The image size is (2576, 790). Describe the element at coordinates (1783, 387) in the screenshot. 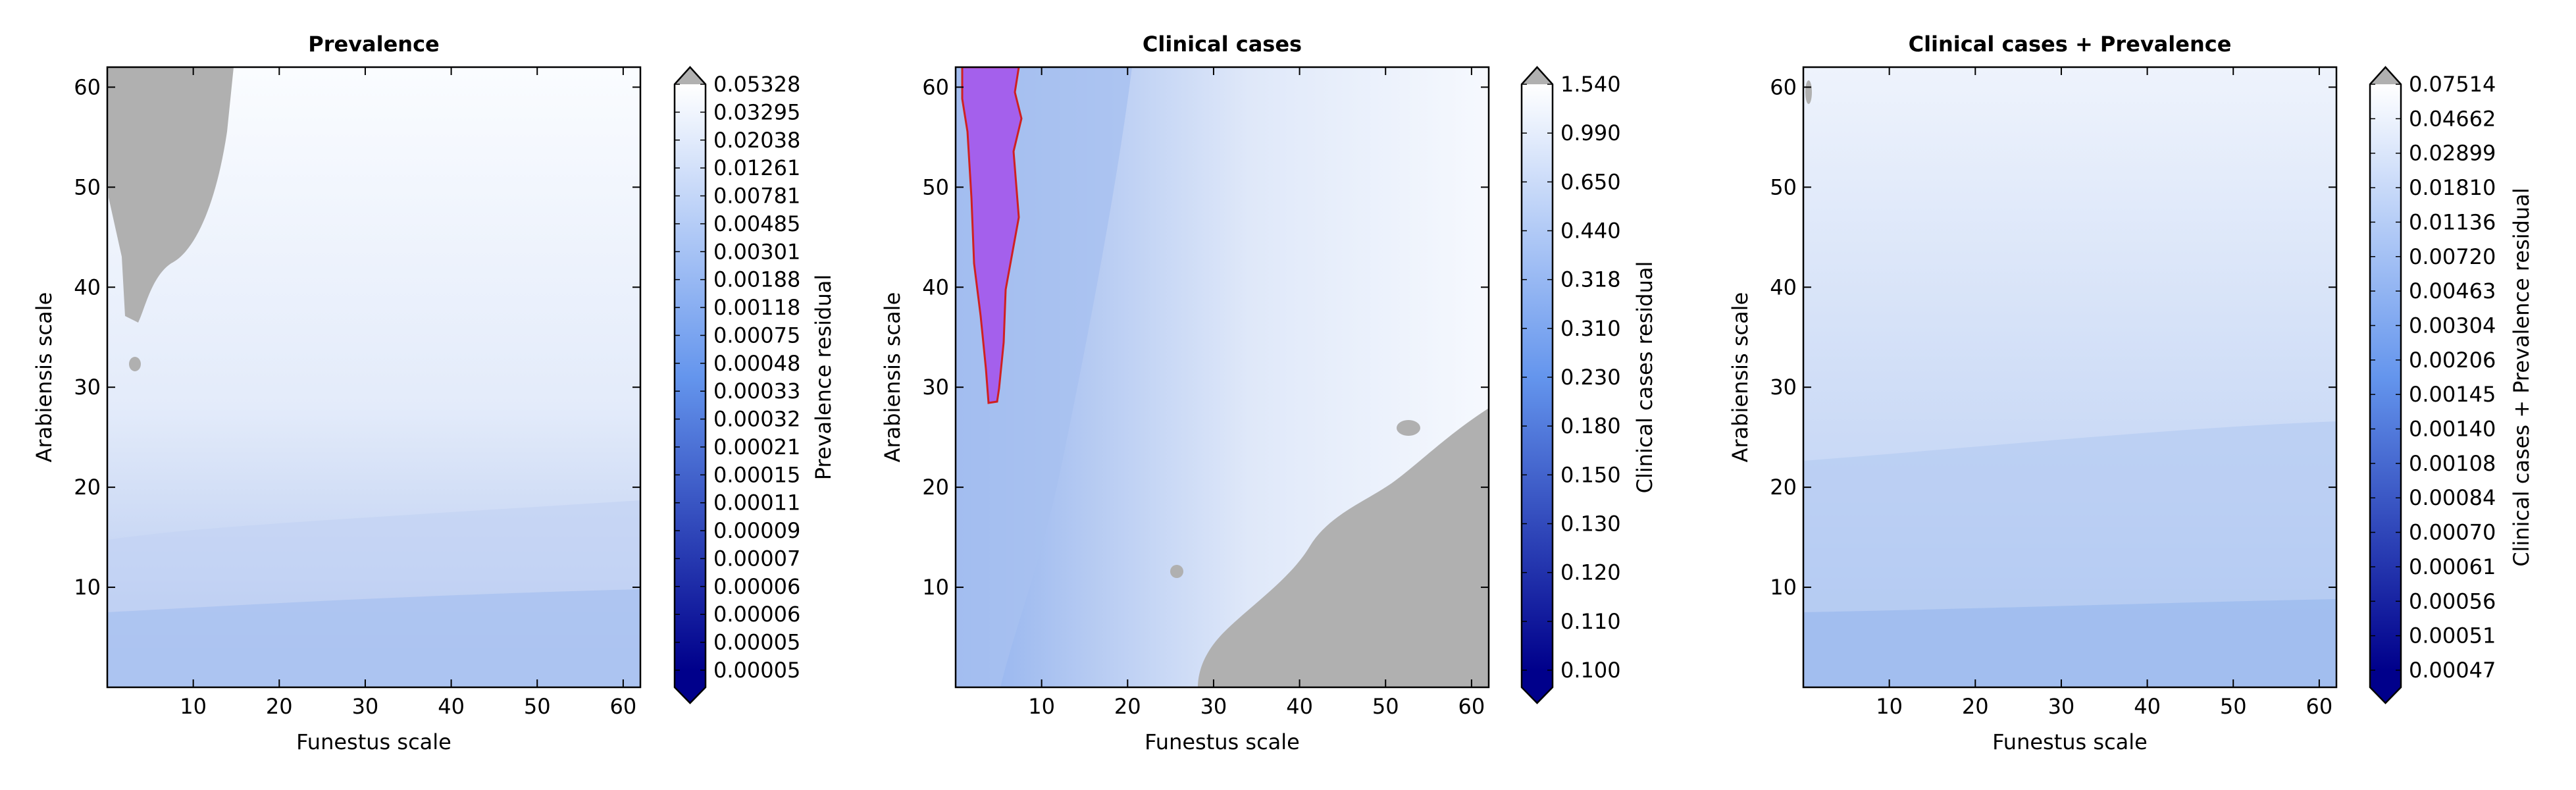

I see `combined-ytick-label: 30` at that location.